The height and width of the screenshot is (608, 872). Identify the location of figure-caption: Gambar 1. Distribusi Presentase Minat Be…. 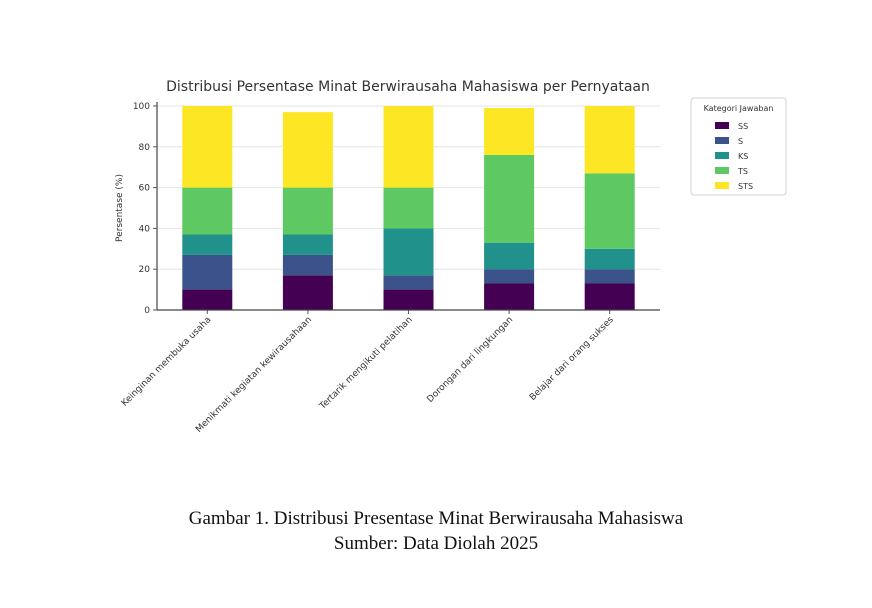
(436, 518).